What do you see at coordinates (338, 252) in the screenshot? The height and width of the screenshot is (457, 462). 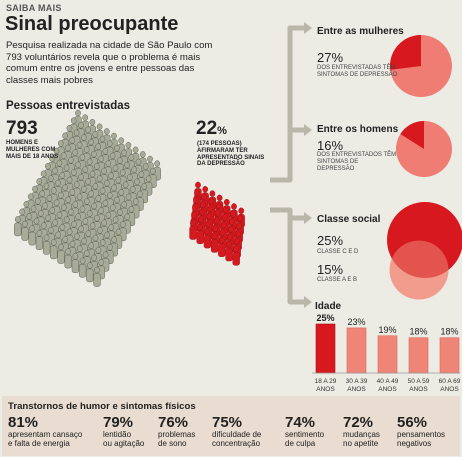 I see `class-cd-caption: CLASSE C e D` at bounding box center [338, 252].